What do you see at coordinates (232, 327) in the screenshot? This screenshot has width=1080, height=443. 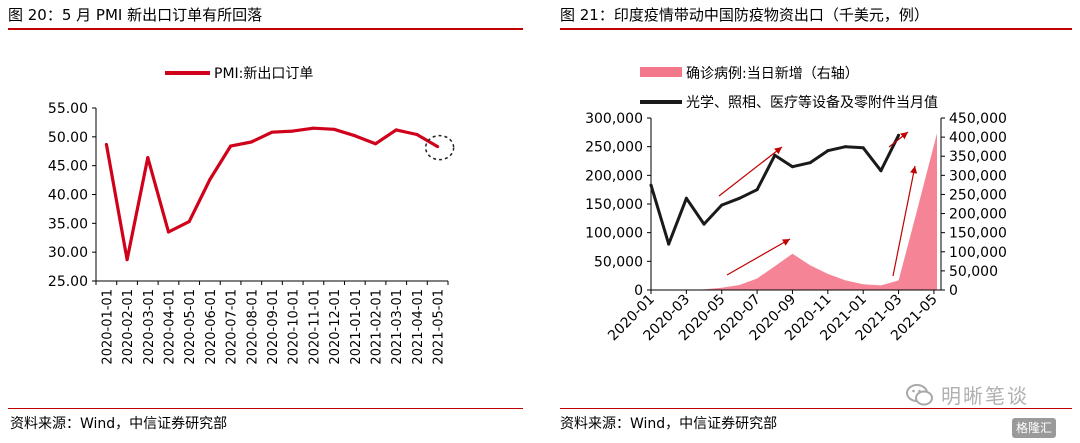 I see `left-x-tick-label: 2020-07-01` at bounding box center [232, 327].